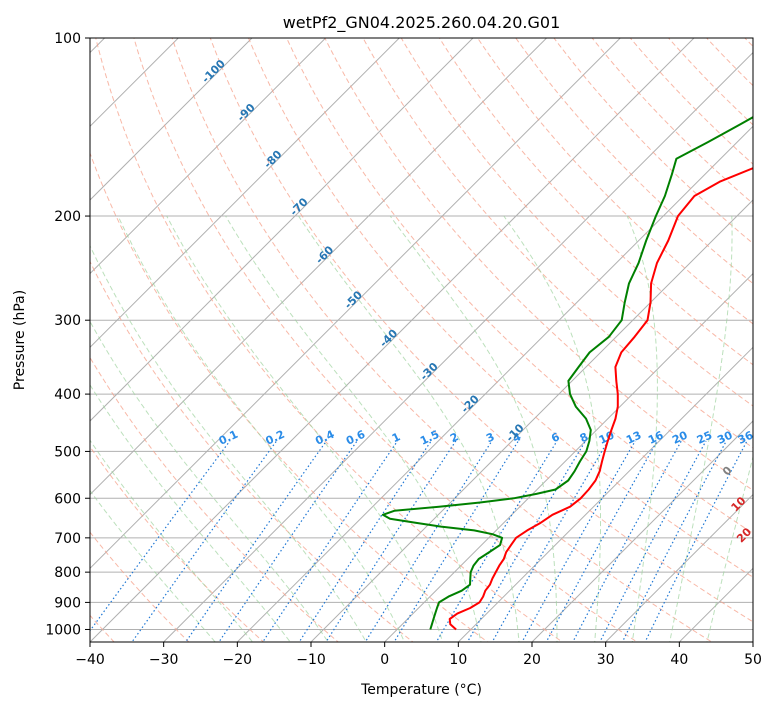 The width and height of the screenshot is (775, 708). What do you see at coordinates (725, 437) in the screenshot?
I see `mixing-ratio-label: 30` at bounding box center [725, 437].